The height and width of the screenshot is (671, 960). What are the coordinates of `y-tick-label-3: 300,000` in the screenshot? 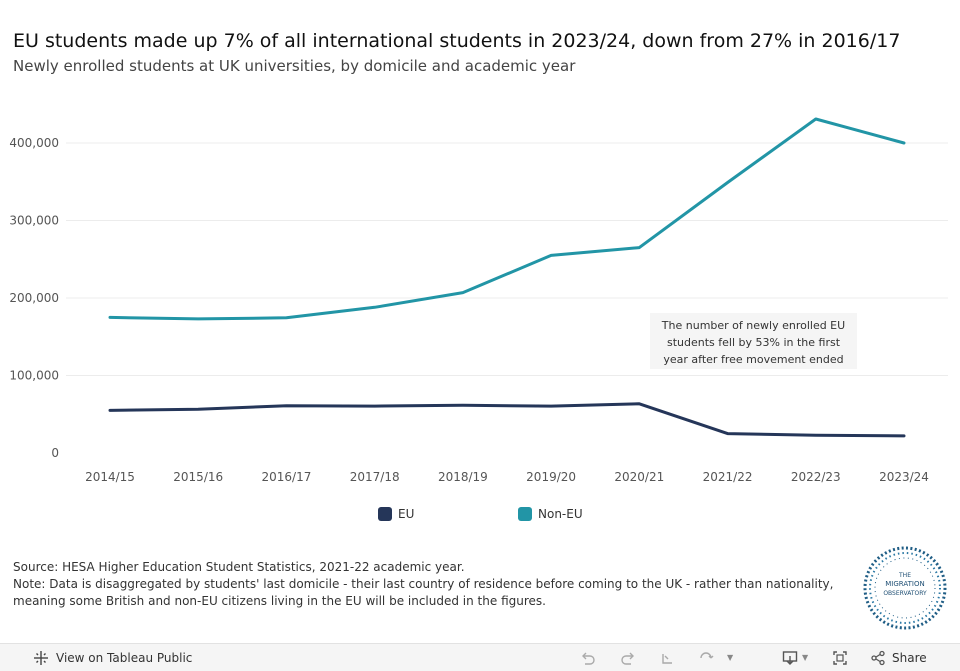 It's located at (34, 221).